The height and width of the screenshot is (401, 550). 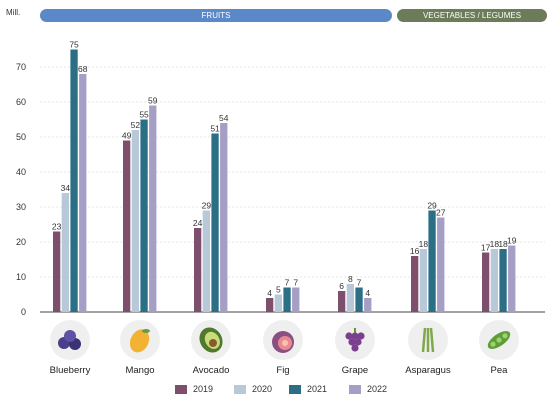 I want to click on category-label: Grape, so click(x=355, y=370).